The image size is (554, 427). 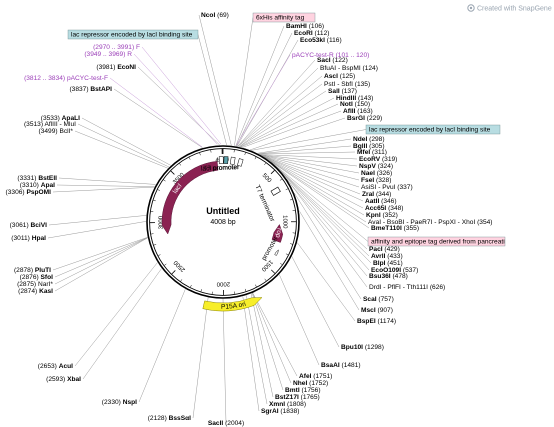 What do you see at coordinates (32, 270) in the screenshot?
I see `site-label: (2878) PluTI` at bounding box center [32, 270].